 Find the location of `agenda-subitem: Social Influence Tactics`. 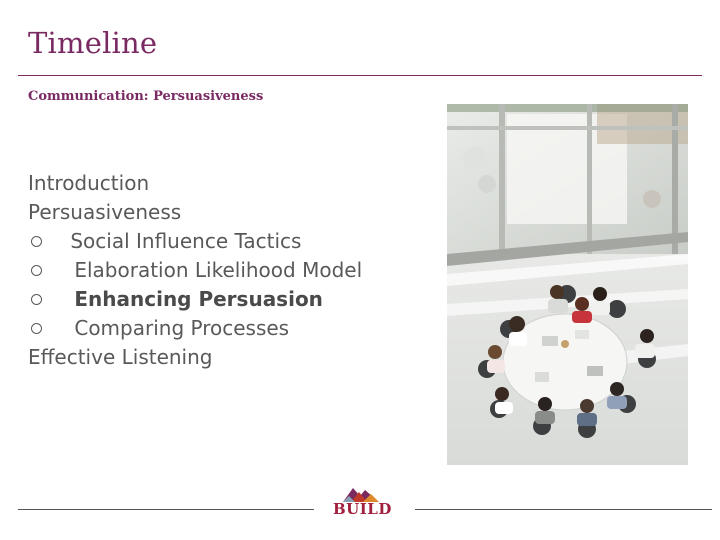

agenda-subitem: Social Influence Tactics is located at coordinates (228, 241).